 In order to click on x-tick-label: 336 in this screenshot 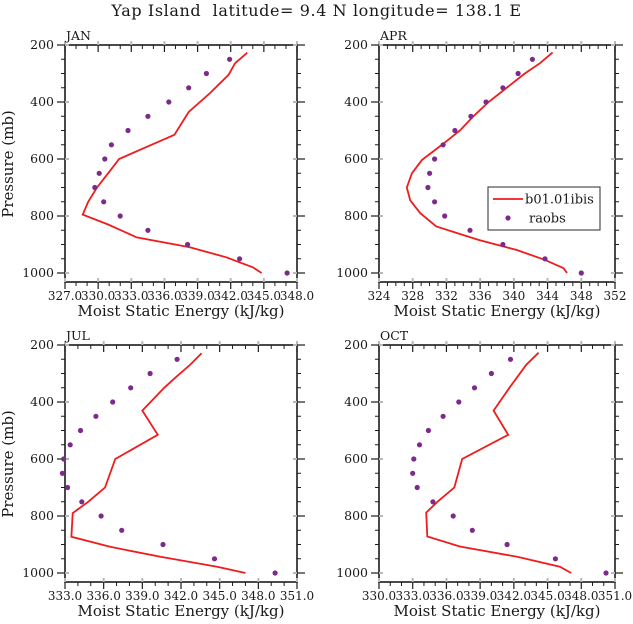, I will do `click(480, 296)`.